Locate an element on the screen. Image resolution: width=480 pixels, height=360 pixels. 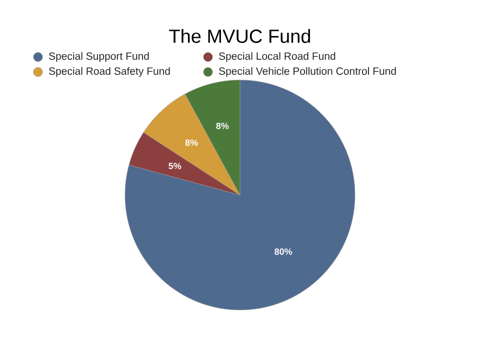
data-label: 80% is located at coordinates (283, 251).